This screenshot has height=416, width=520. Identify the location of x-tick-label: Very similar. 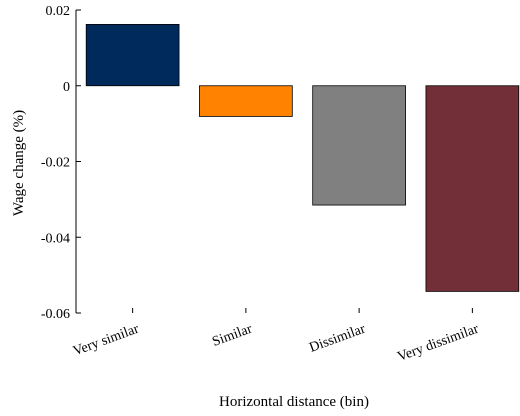
(106, 341).